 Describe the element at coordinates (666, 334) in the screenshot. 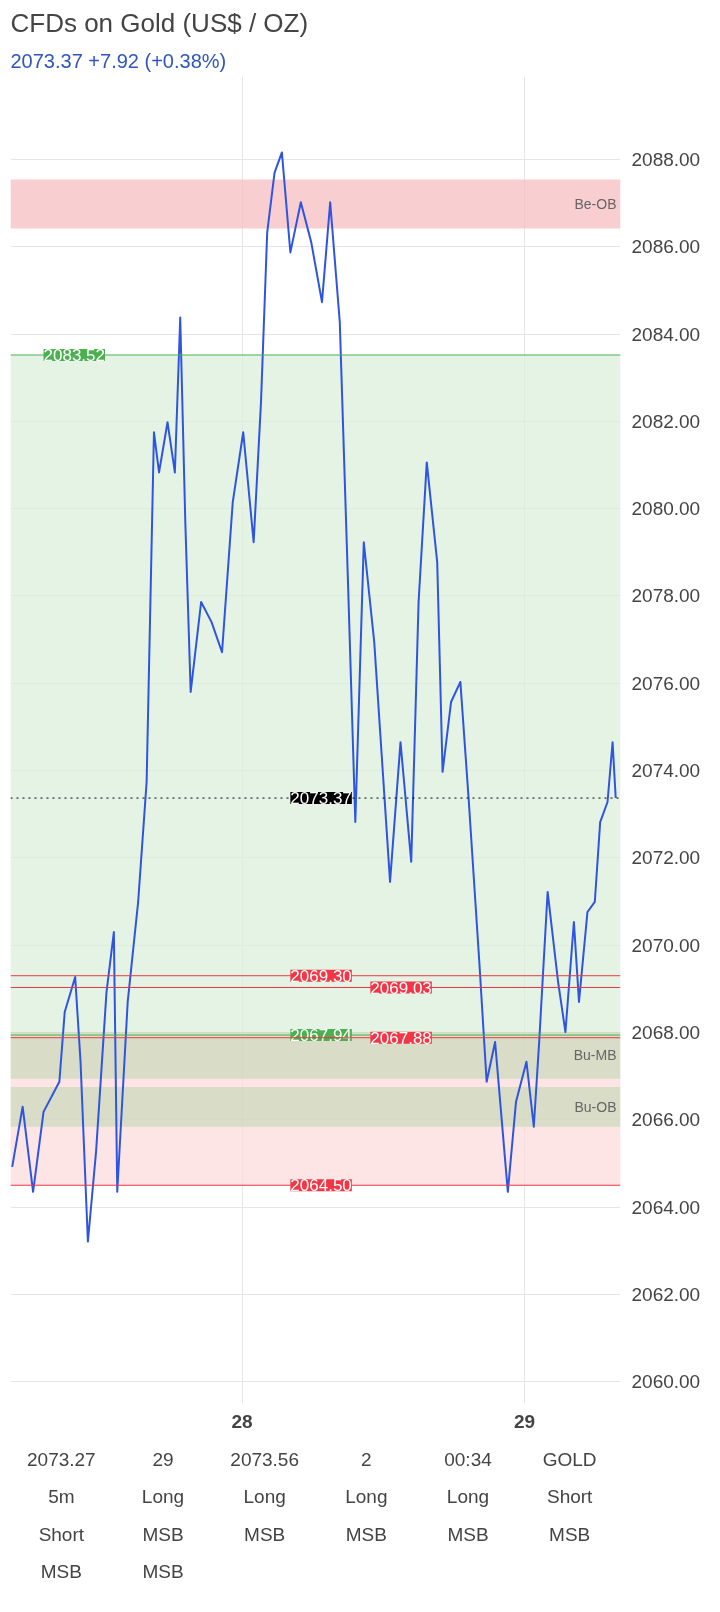

I see `y-tick-label: 2084.00` at that location.